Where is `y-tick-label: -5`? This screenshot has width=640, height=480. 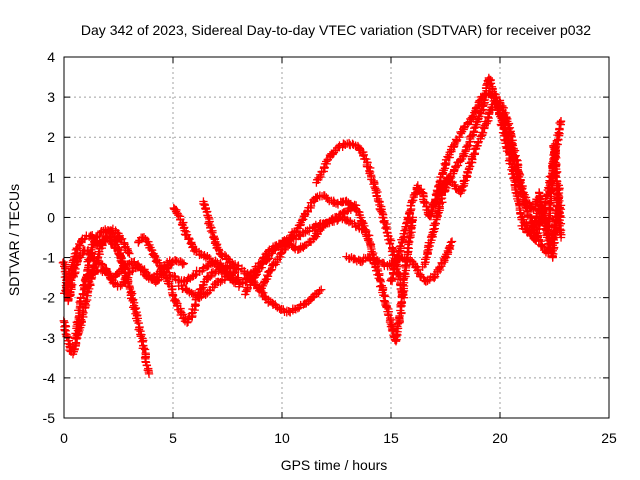 y-tick-label: -5 is located at coordinates (49, 418).